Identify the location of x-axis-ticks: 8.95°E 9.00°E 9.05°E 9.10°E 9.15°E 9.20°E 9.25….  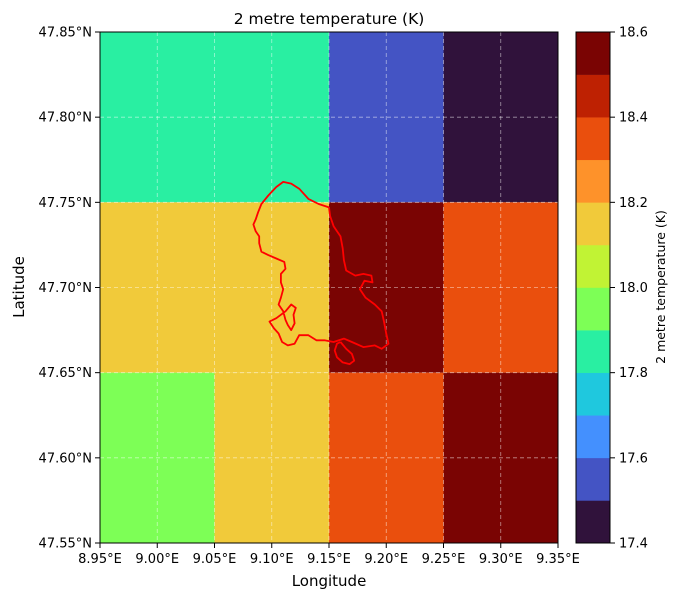
(329, 555).